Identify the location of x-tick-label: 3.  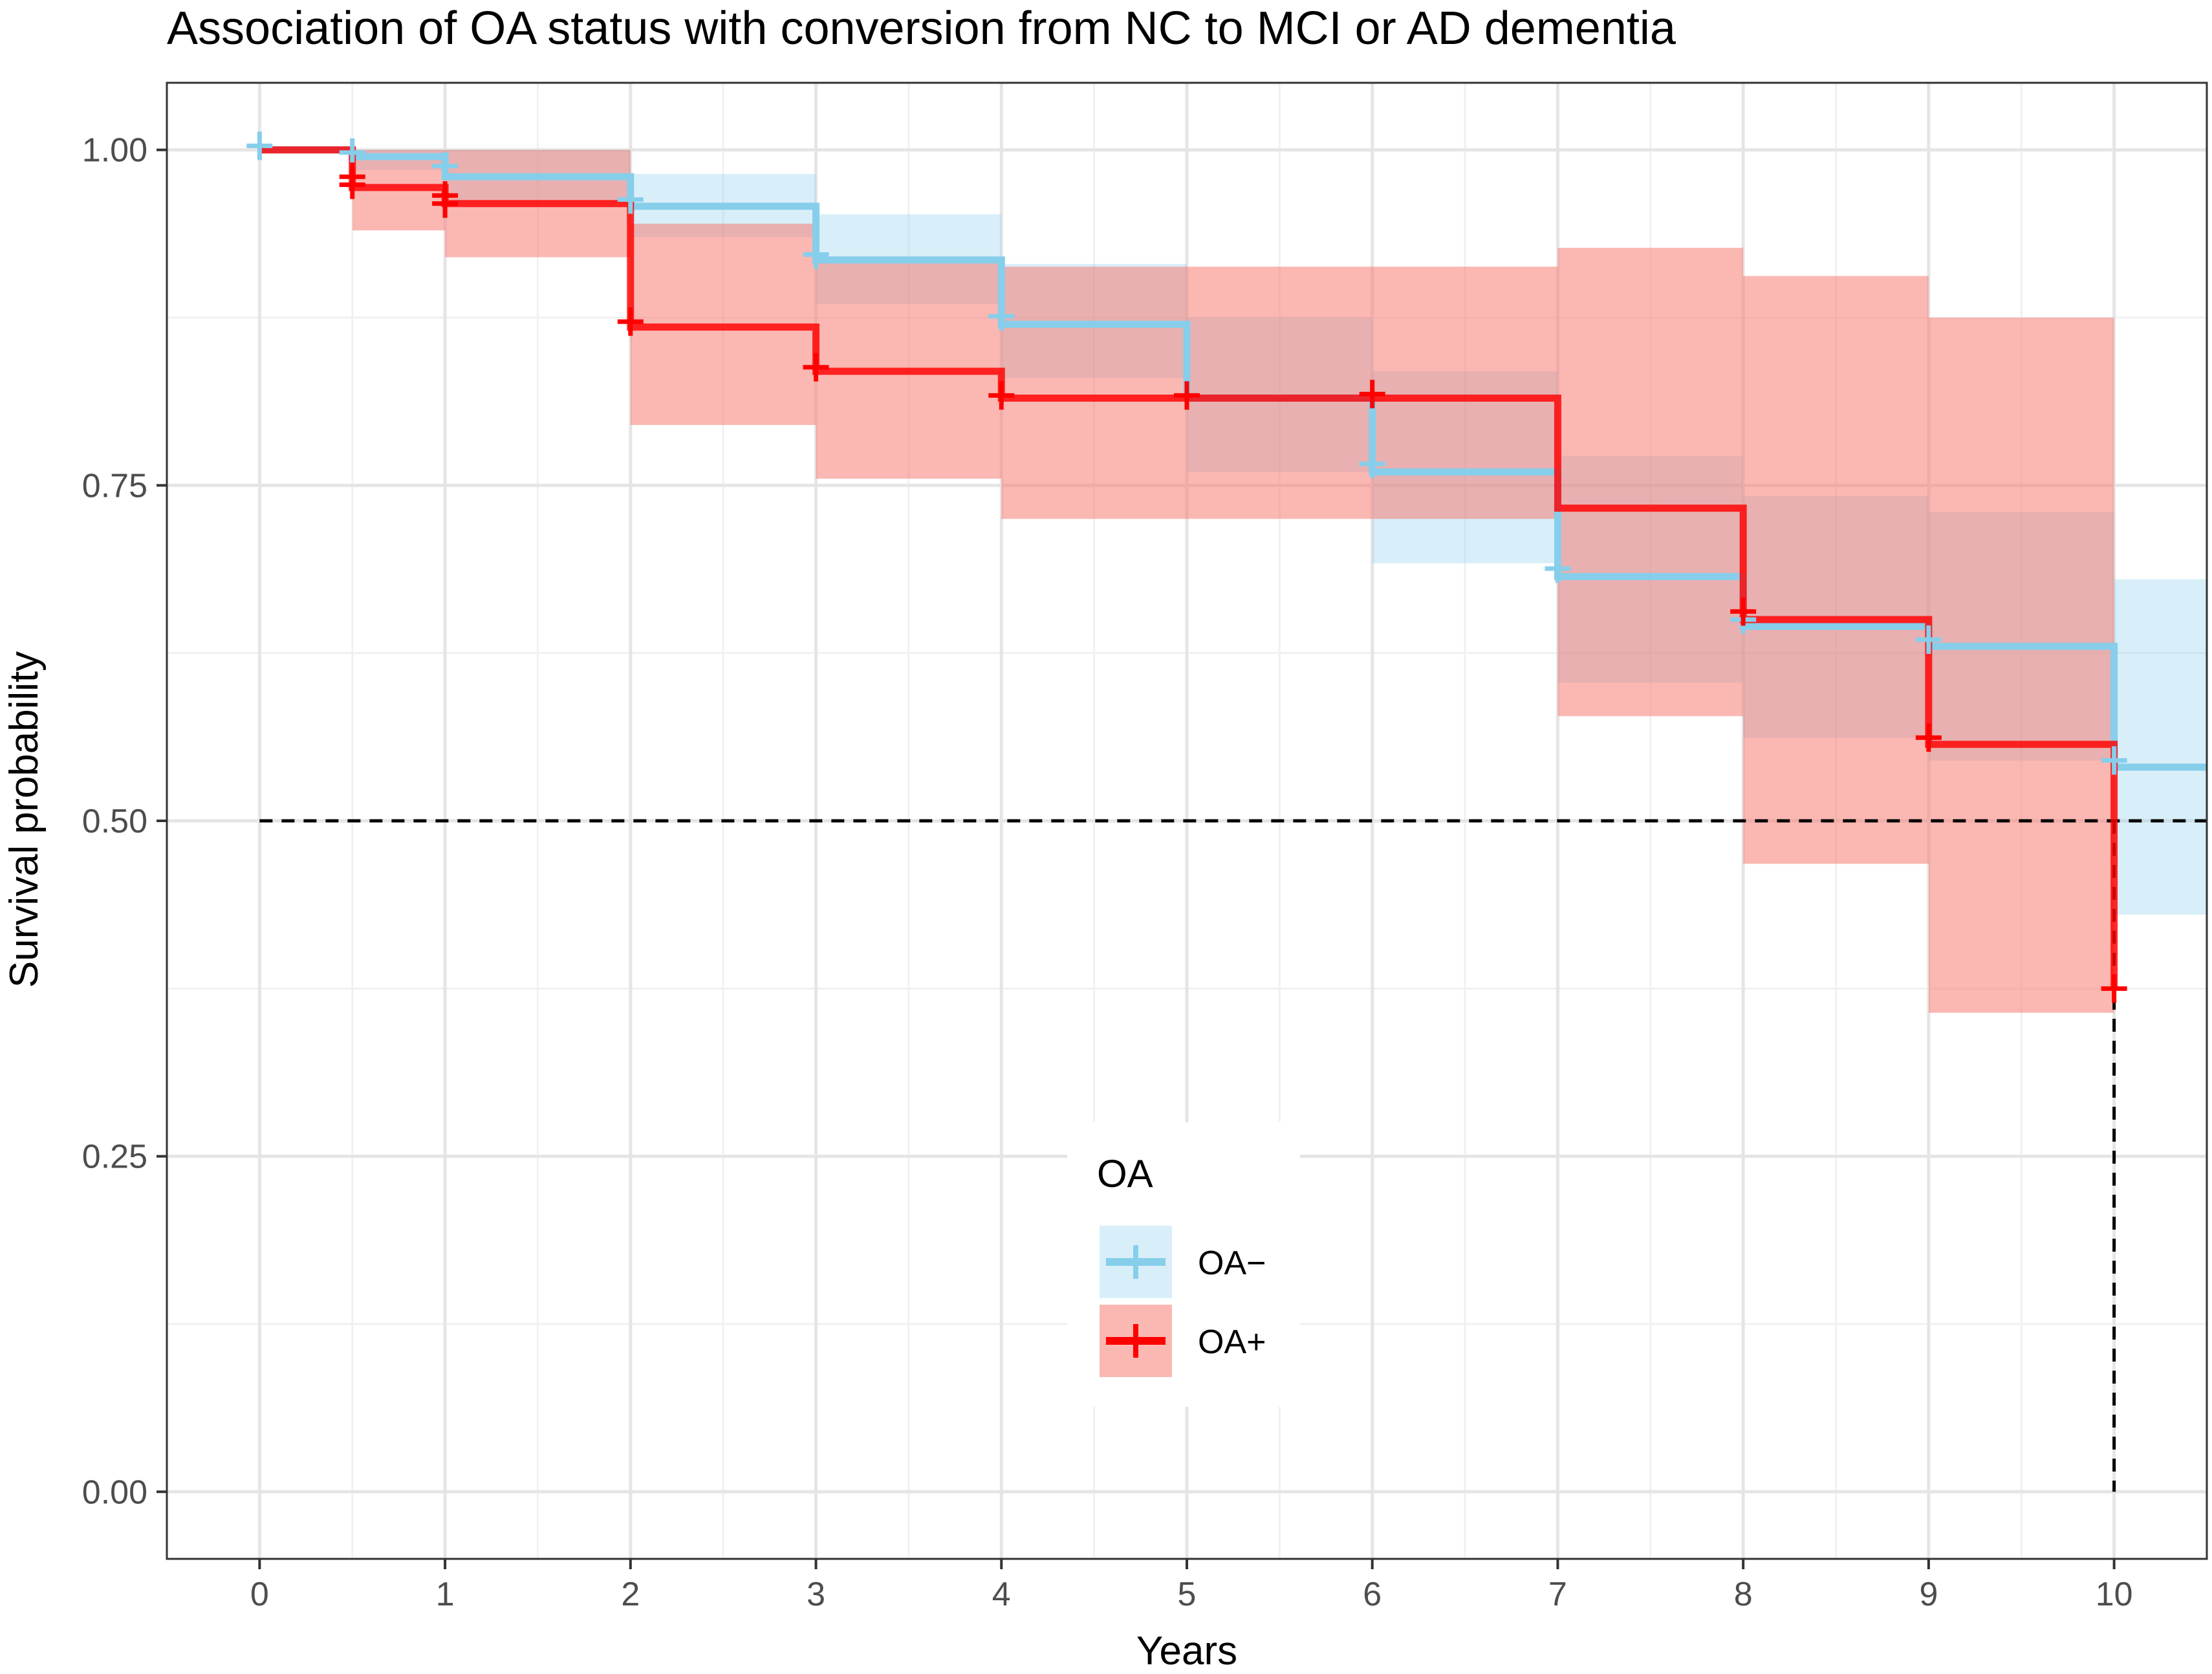
(816, 1594).